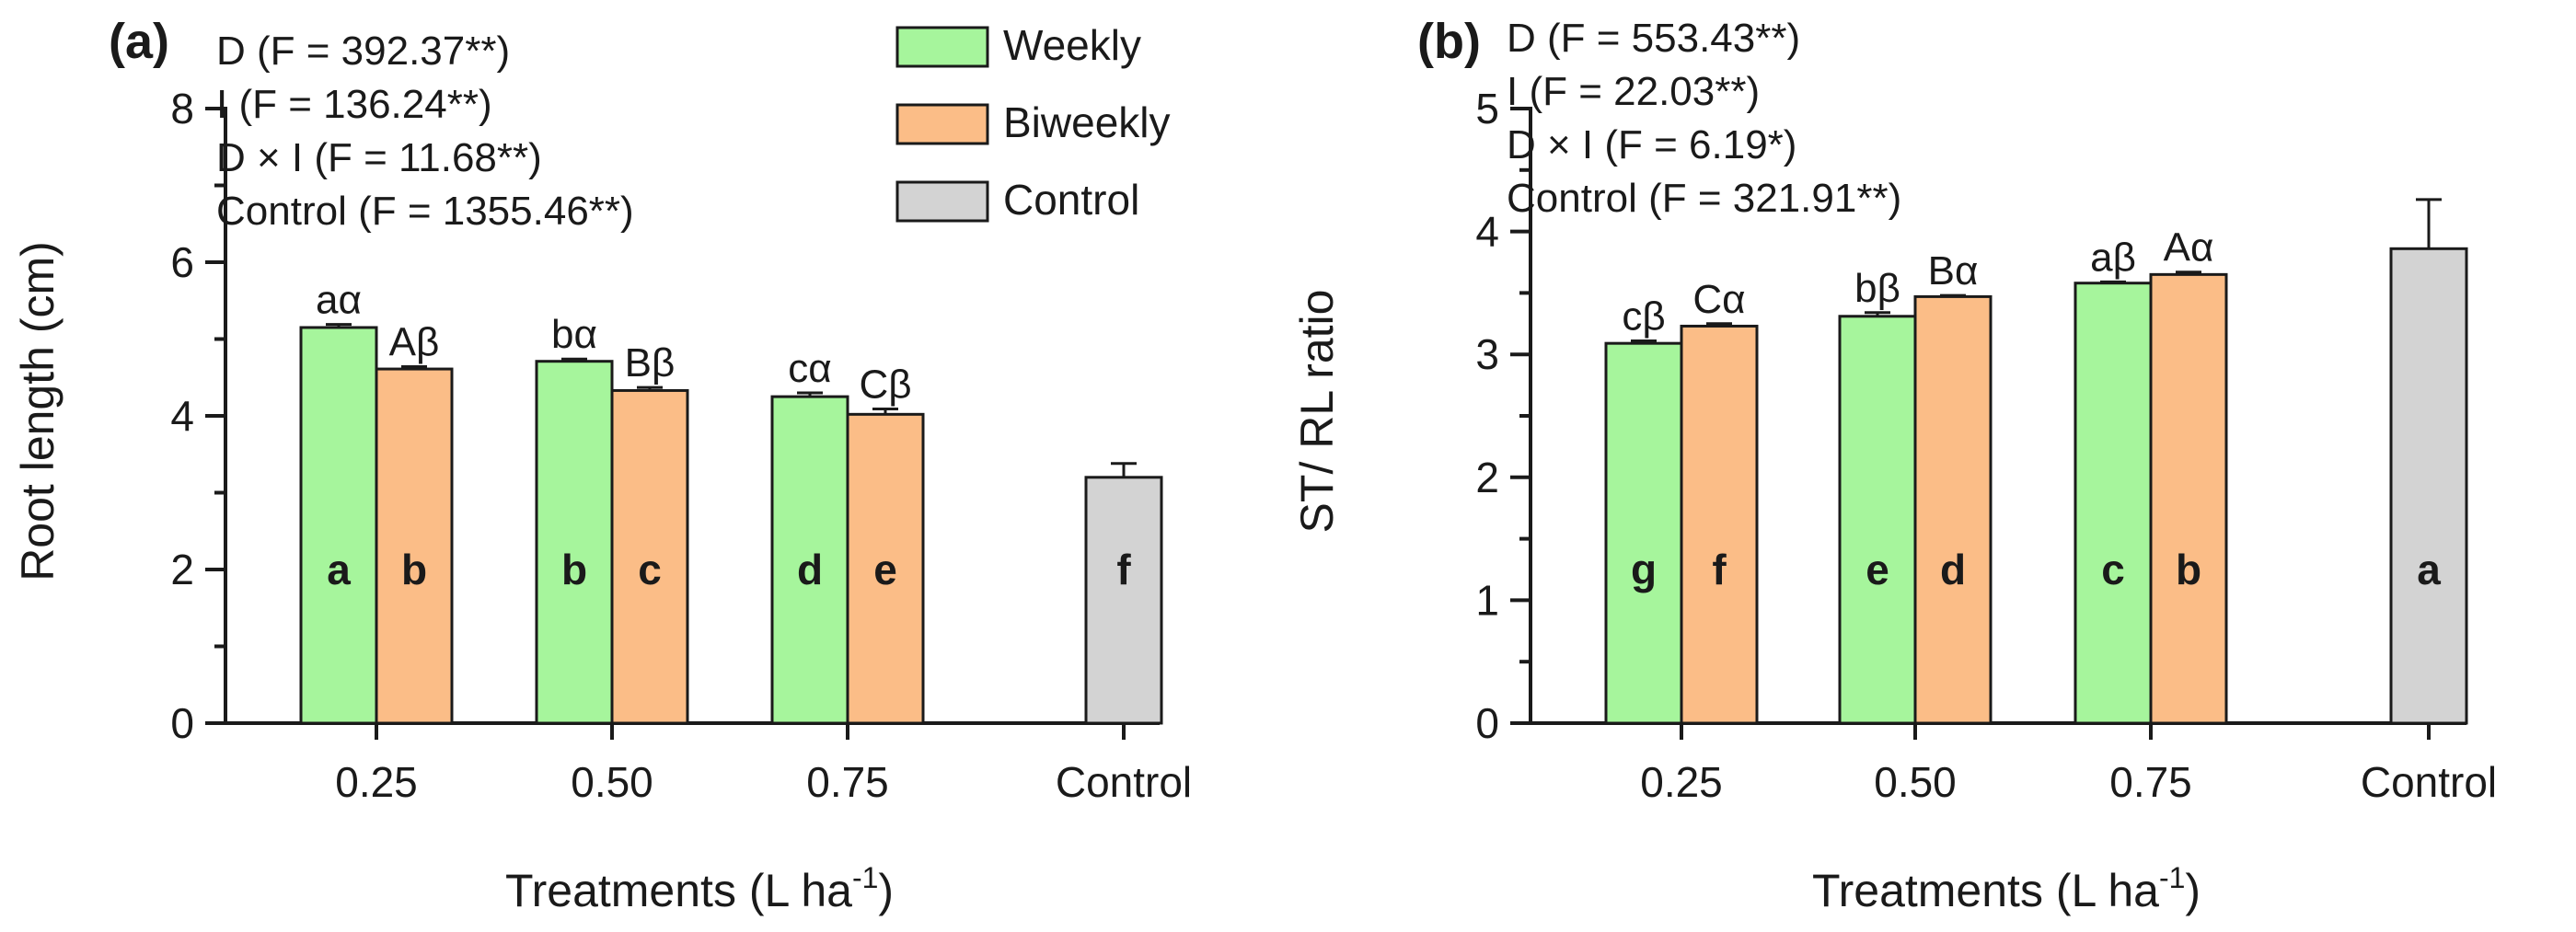 Image resolution: width=2576 pixels, height=932 pixels. Describe the element at coordinates (1652, 144) in the screenshot. I see `anova-annotation: D × I (F = 6.19*)` at that location.